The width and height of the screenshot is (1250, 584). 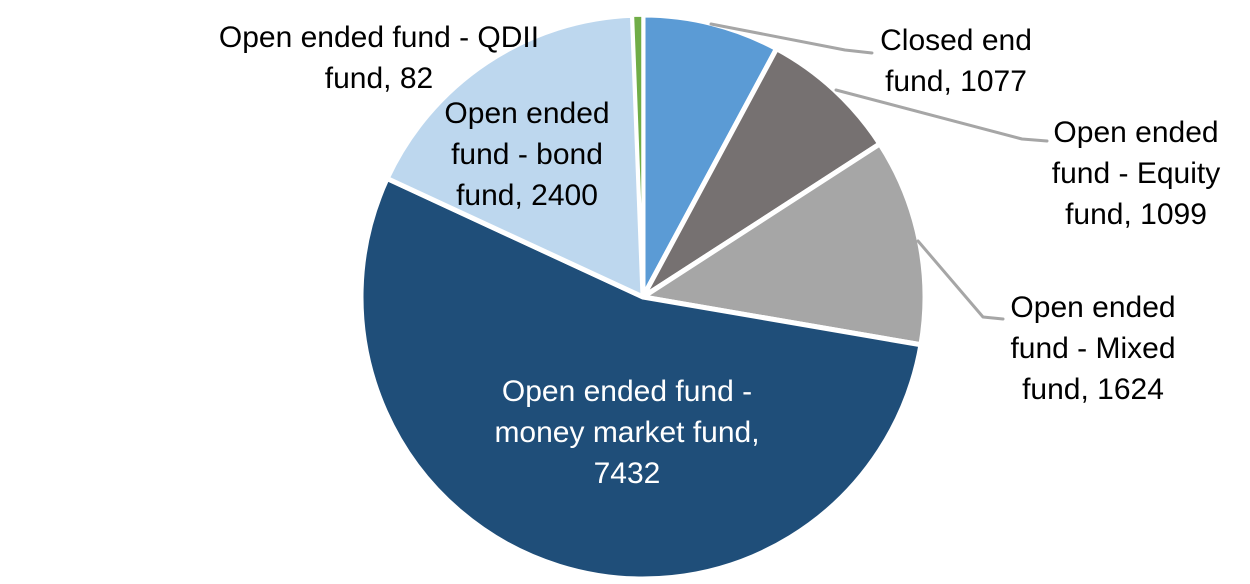 What do you see at coordinates (941, 115) in the screenshot?
I see `leader-line-open-ended-equity-fund` at bounding box center [941, 115].